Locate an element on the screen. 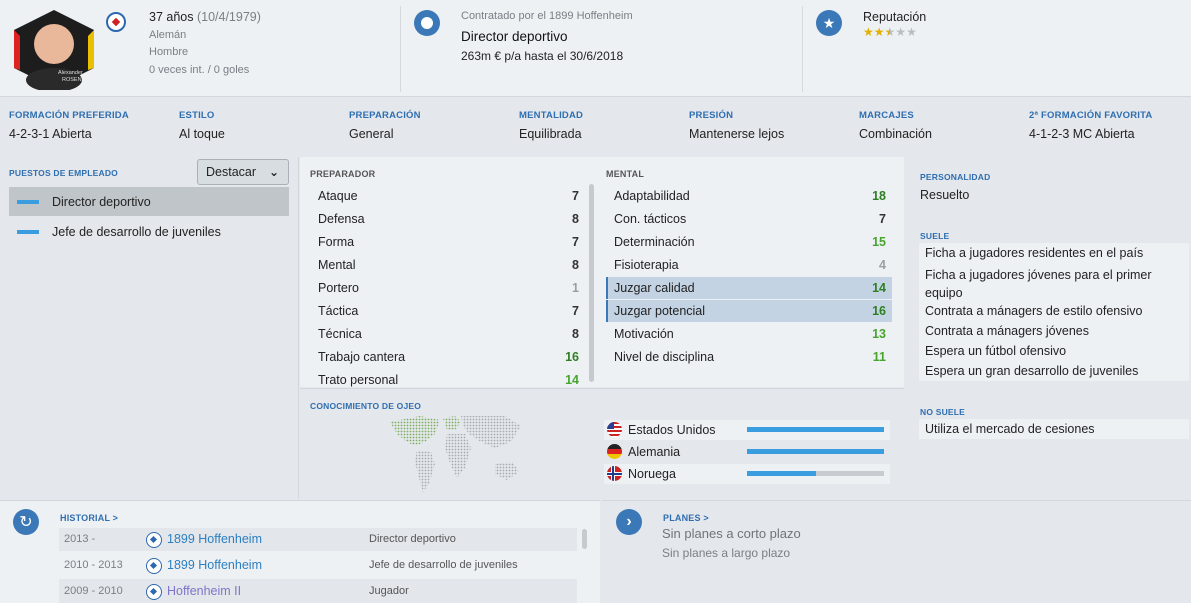 This screenshot has height=603, width=1191. attr-row: Determinación 15 is located at coordinates (750, 241).